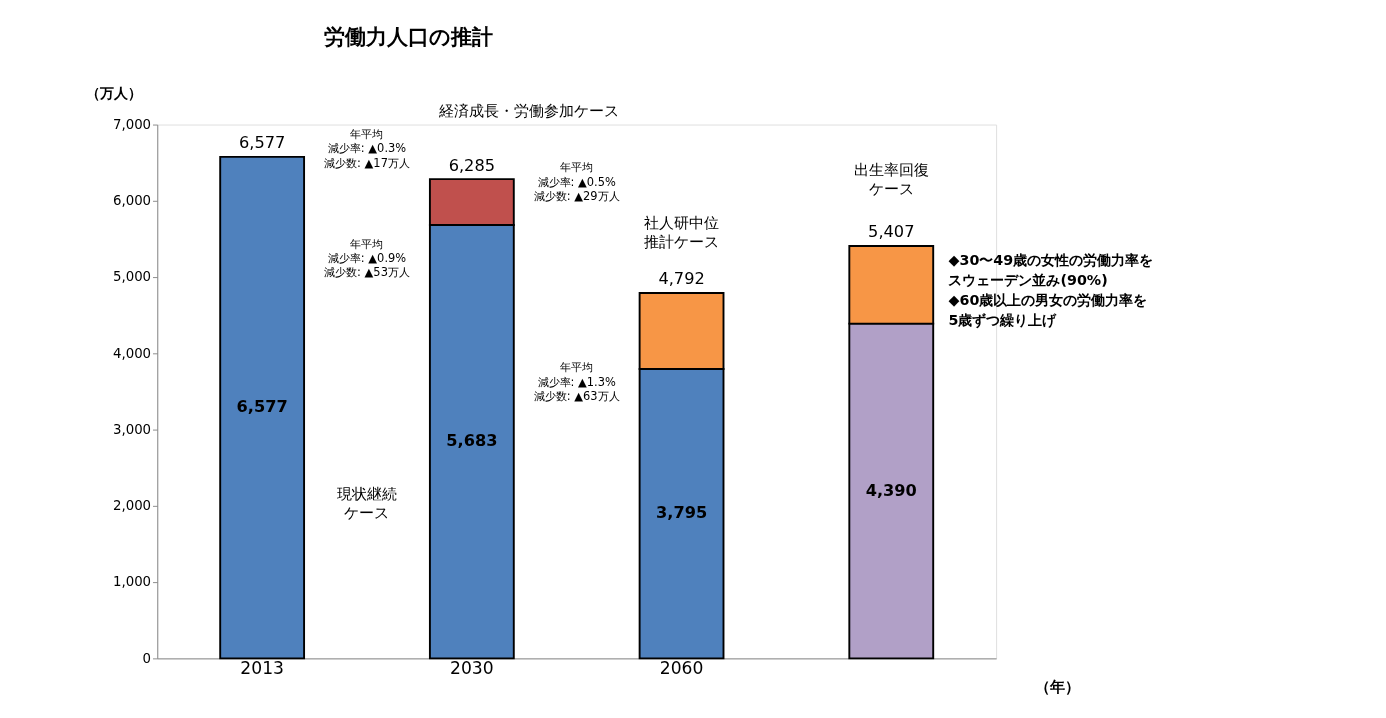 The width and height of the screenshot is (1386, 718). I want to click on annotation: スウェーデン並み(90%), so click(1028, 279).